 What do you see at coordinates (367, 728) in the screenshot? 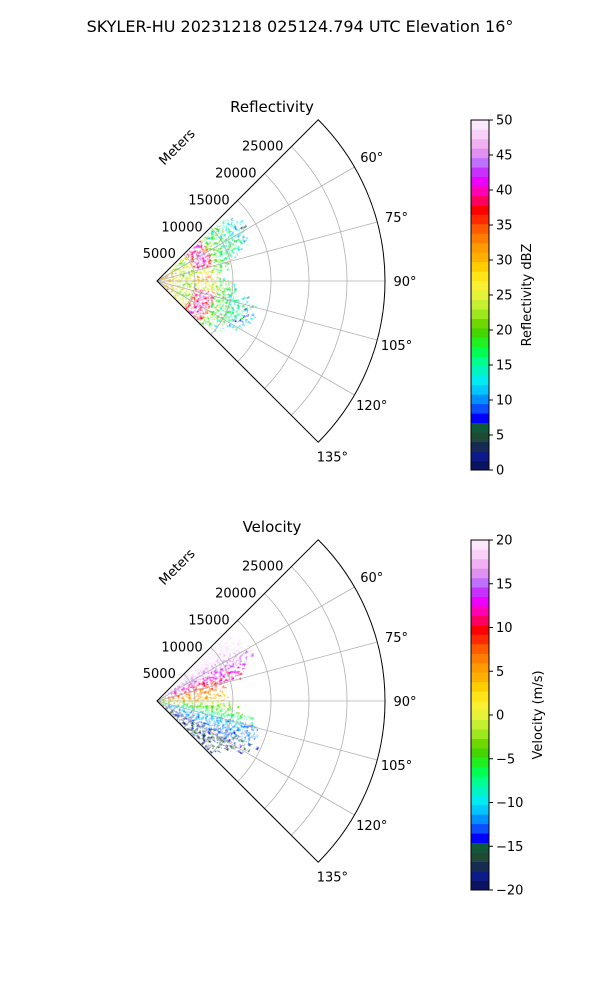
I see `velocity-azimuth-tick-labels: 60°75°90°105°120°135°` at bounding box center [367, 728].